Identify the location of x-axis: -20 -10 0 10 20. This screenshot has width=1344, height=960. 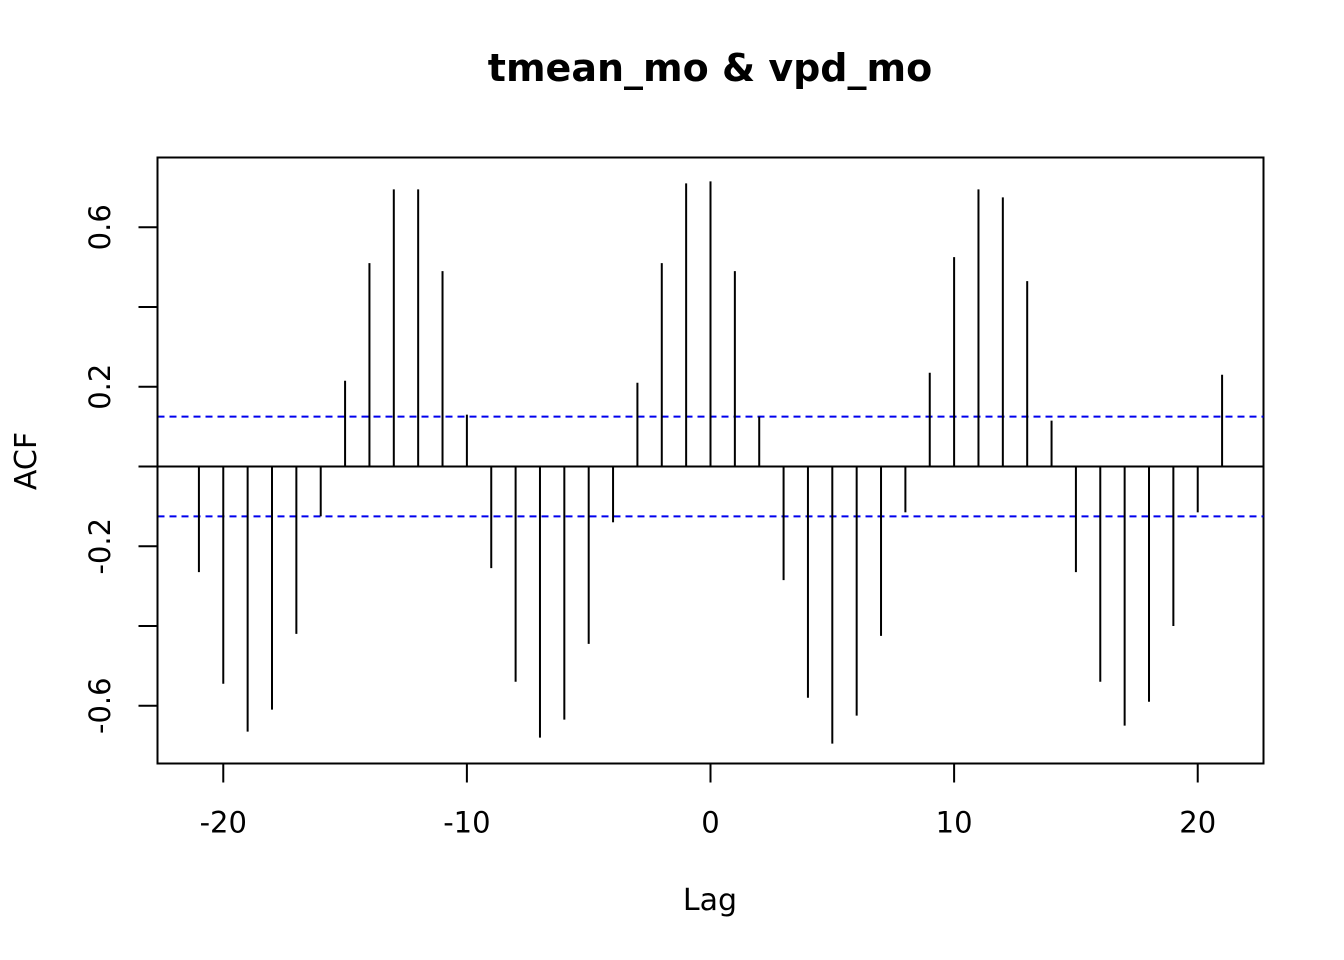
(708, 801).